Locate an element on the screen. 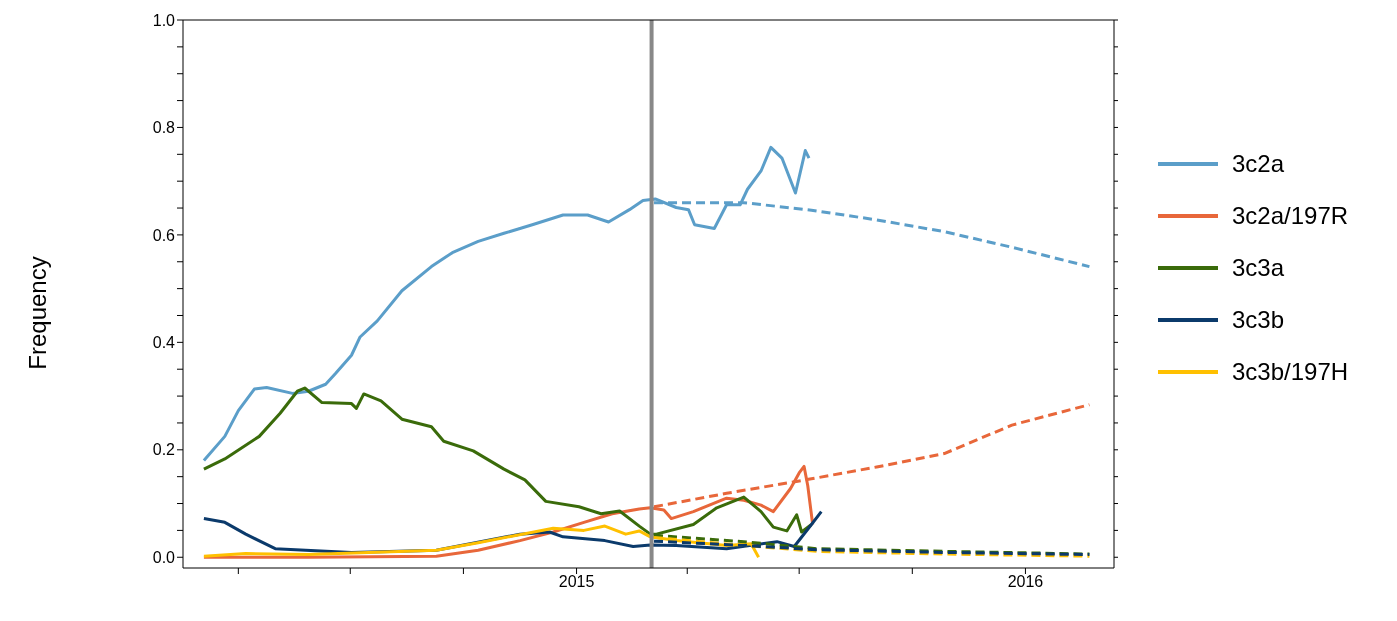 The image size is (1397, 621). legend-label: 3c3a is located at coordinates (1258, 268).